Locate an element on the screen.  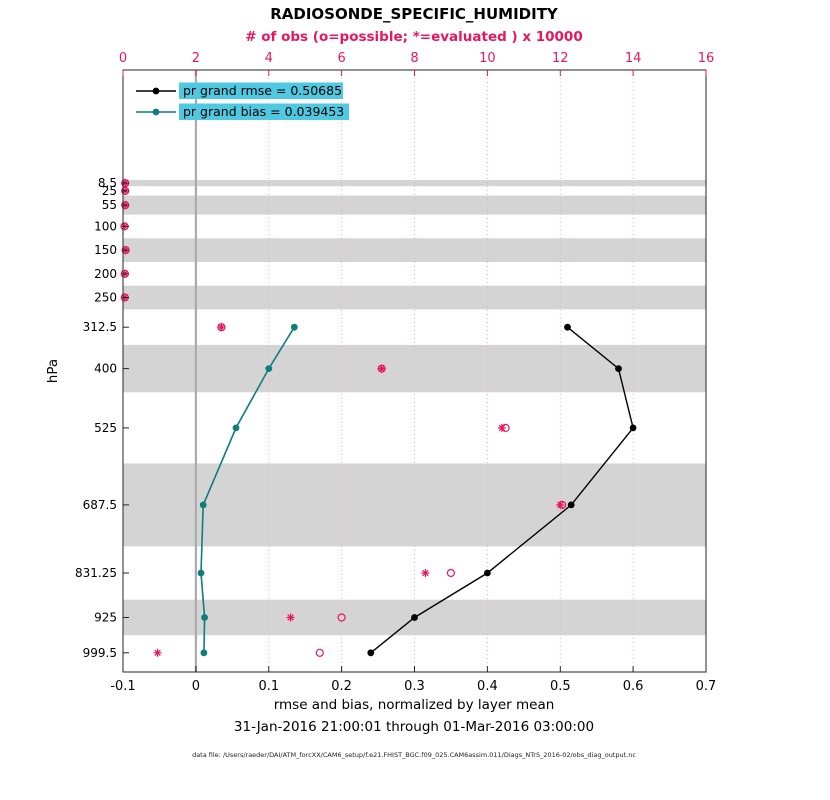
x-top-tick-label: 14 is located at coordinates (633, 58).